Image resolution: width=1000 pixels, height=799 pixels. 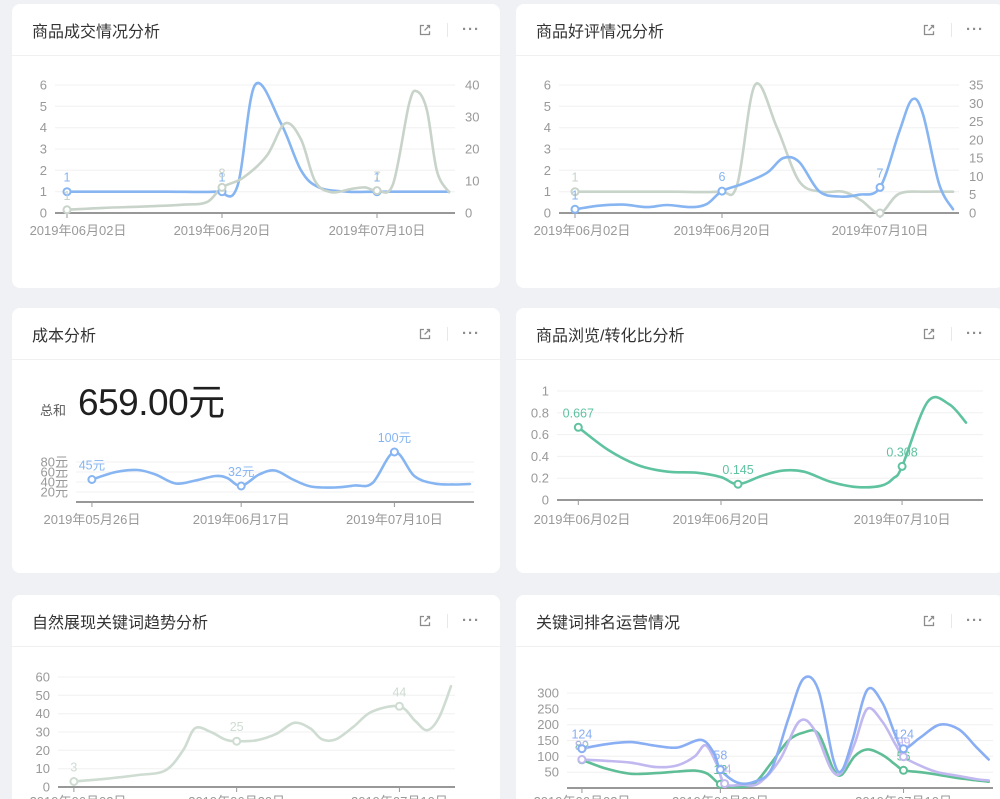 I want to click on svg-text: 0.308, so click(x=901, y=452).